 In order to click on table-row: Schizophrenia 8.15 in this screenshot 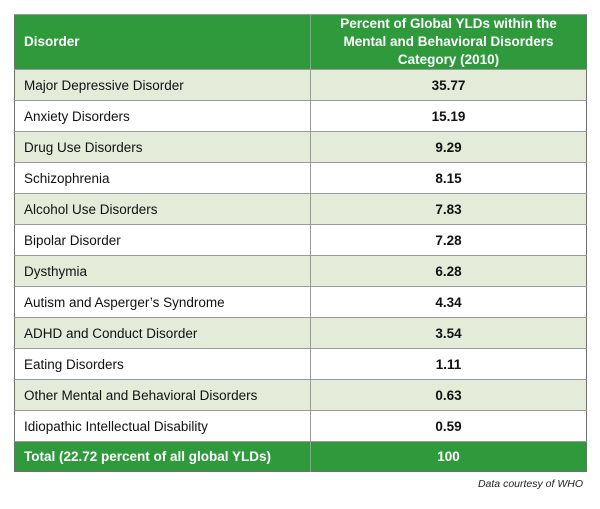, I will do `click(300, 178)`.